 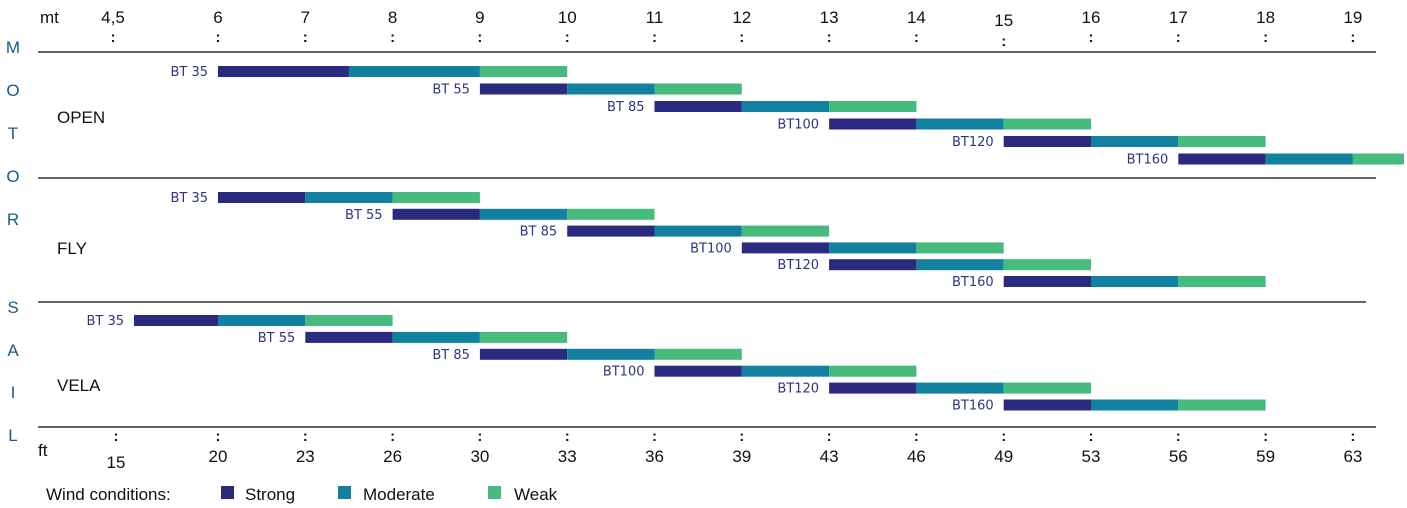 What do you see at coordinates (43, 450) in the screenshot?
I see `bottom-axis-unit: ft` at bounding box center [43, 450].